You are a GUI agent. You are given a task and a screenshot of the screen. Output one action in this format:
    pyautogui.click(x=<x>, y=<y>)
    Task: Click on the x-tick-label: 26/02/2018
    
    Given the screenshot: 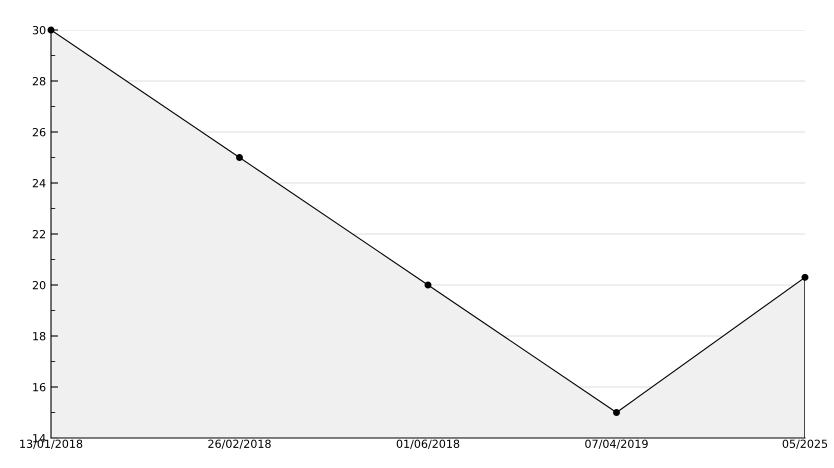 What is the action you would take?
    pyautogui.click(x=239, y=444)
    